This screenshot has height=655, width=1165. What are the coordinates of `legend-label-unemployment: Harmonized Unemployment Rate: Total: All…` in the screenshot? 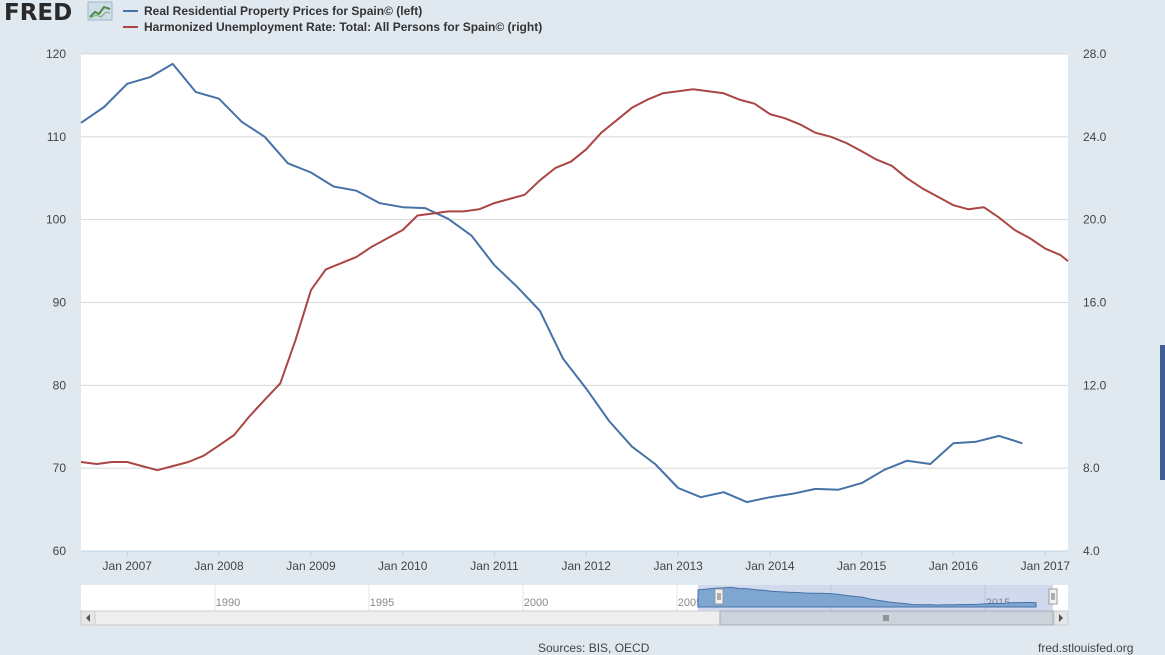 It's located at (343, 27).